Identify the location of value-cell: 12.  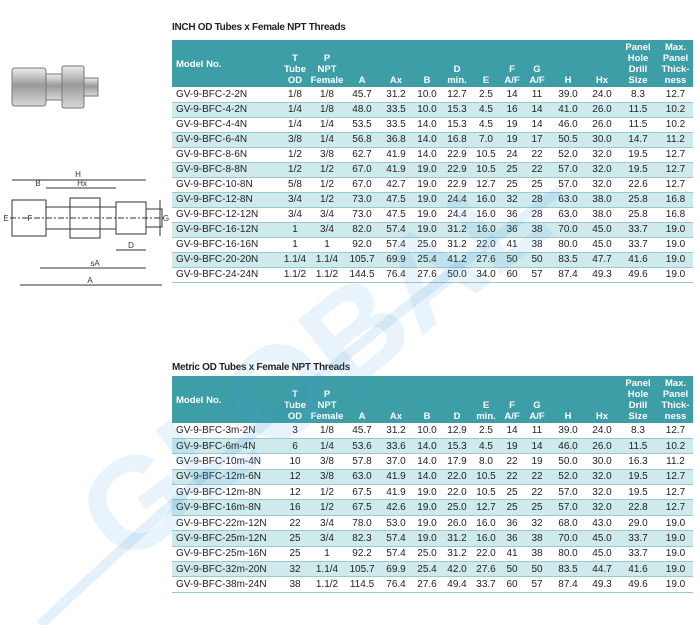
(295, 477).